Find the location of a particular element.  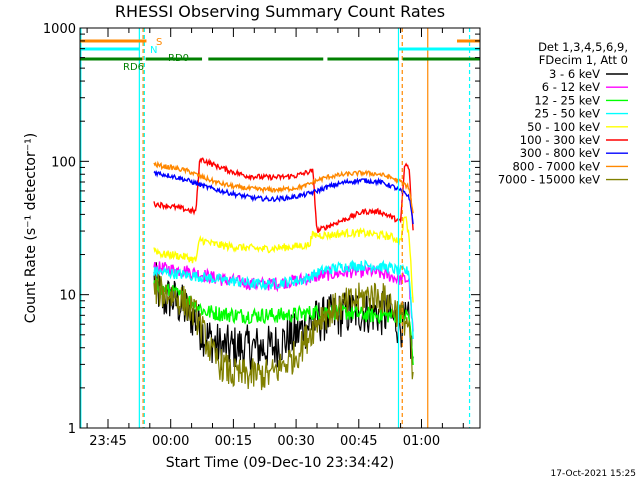

y-tick-label-3: 1000 is located at coordinates (59, 29).